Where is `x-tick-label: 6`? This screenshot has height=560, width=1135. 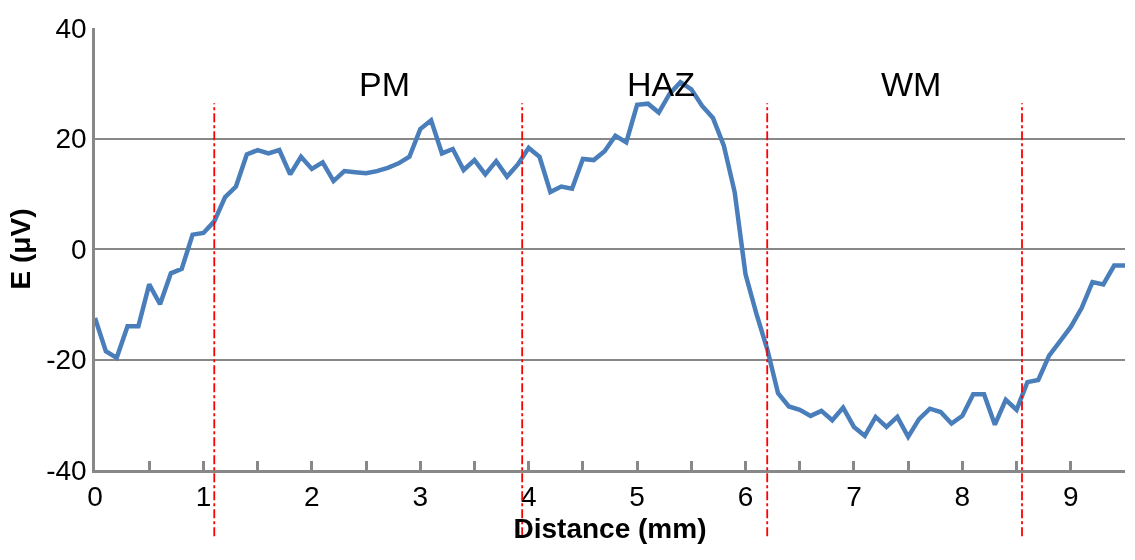
x-tick-label: 6 is located at coordinates (745, 497).